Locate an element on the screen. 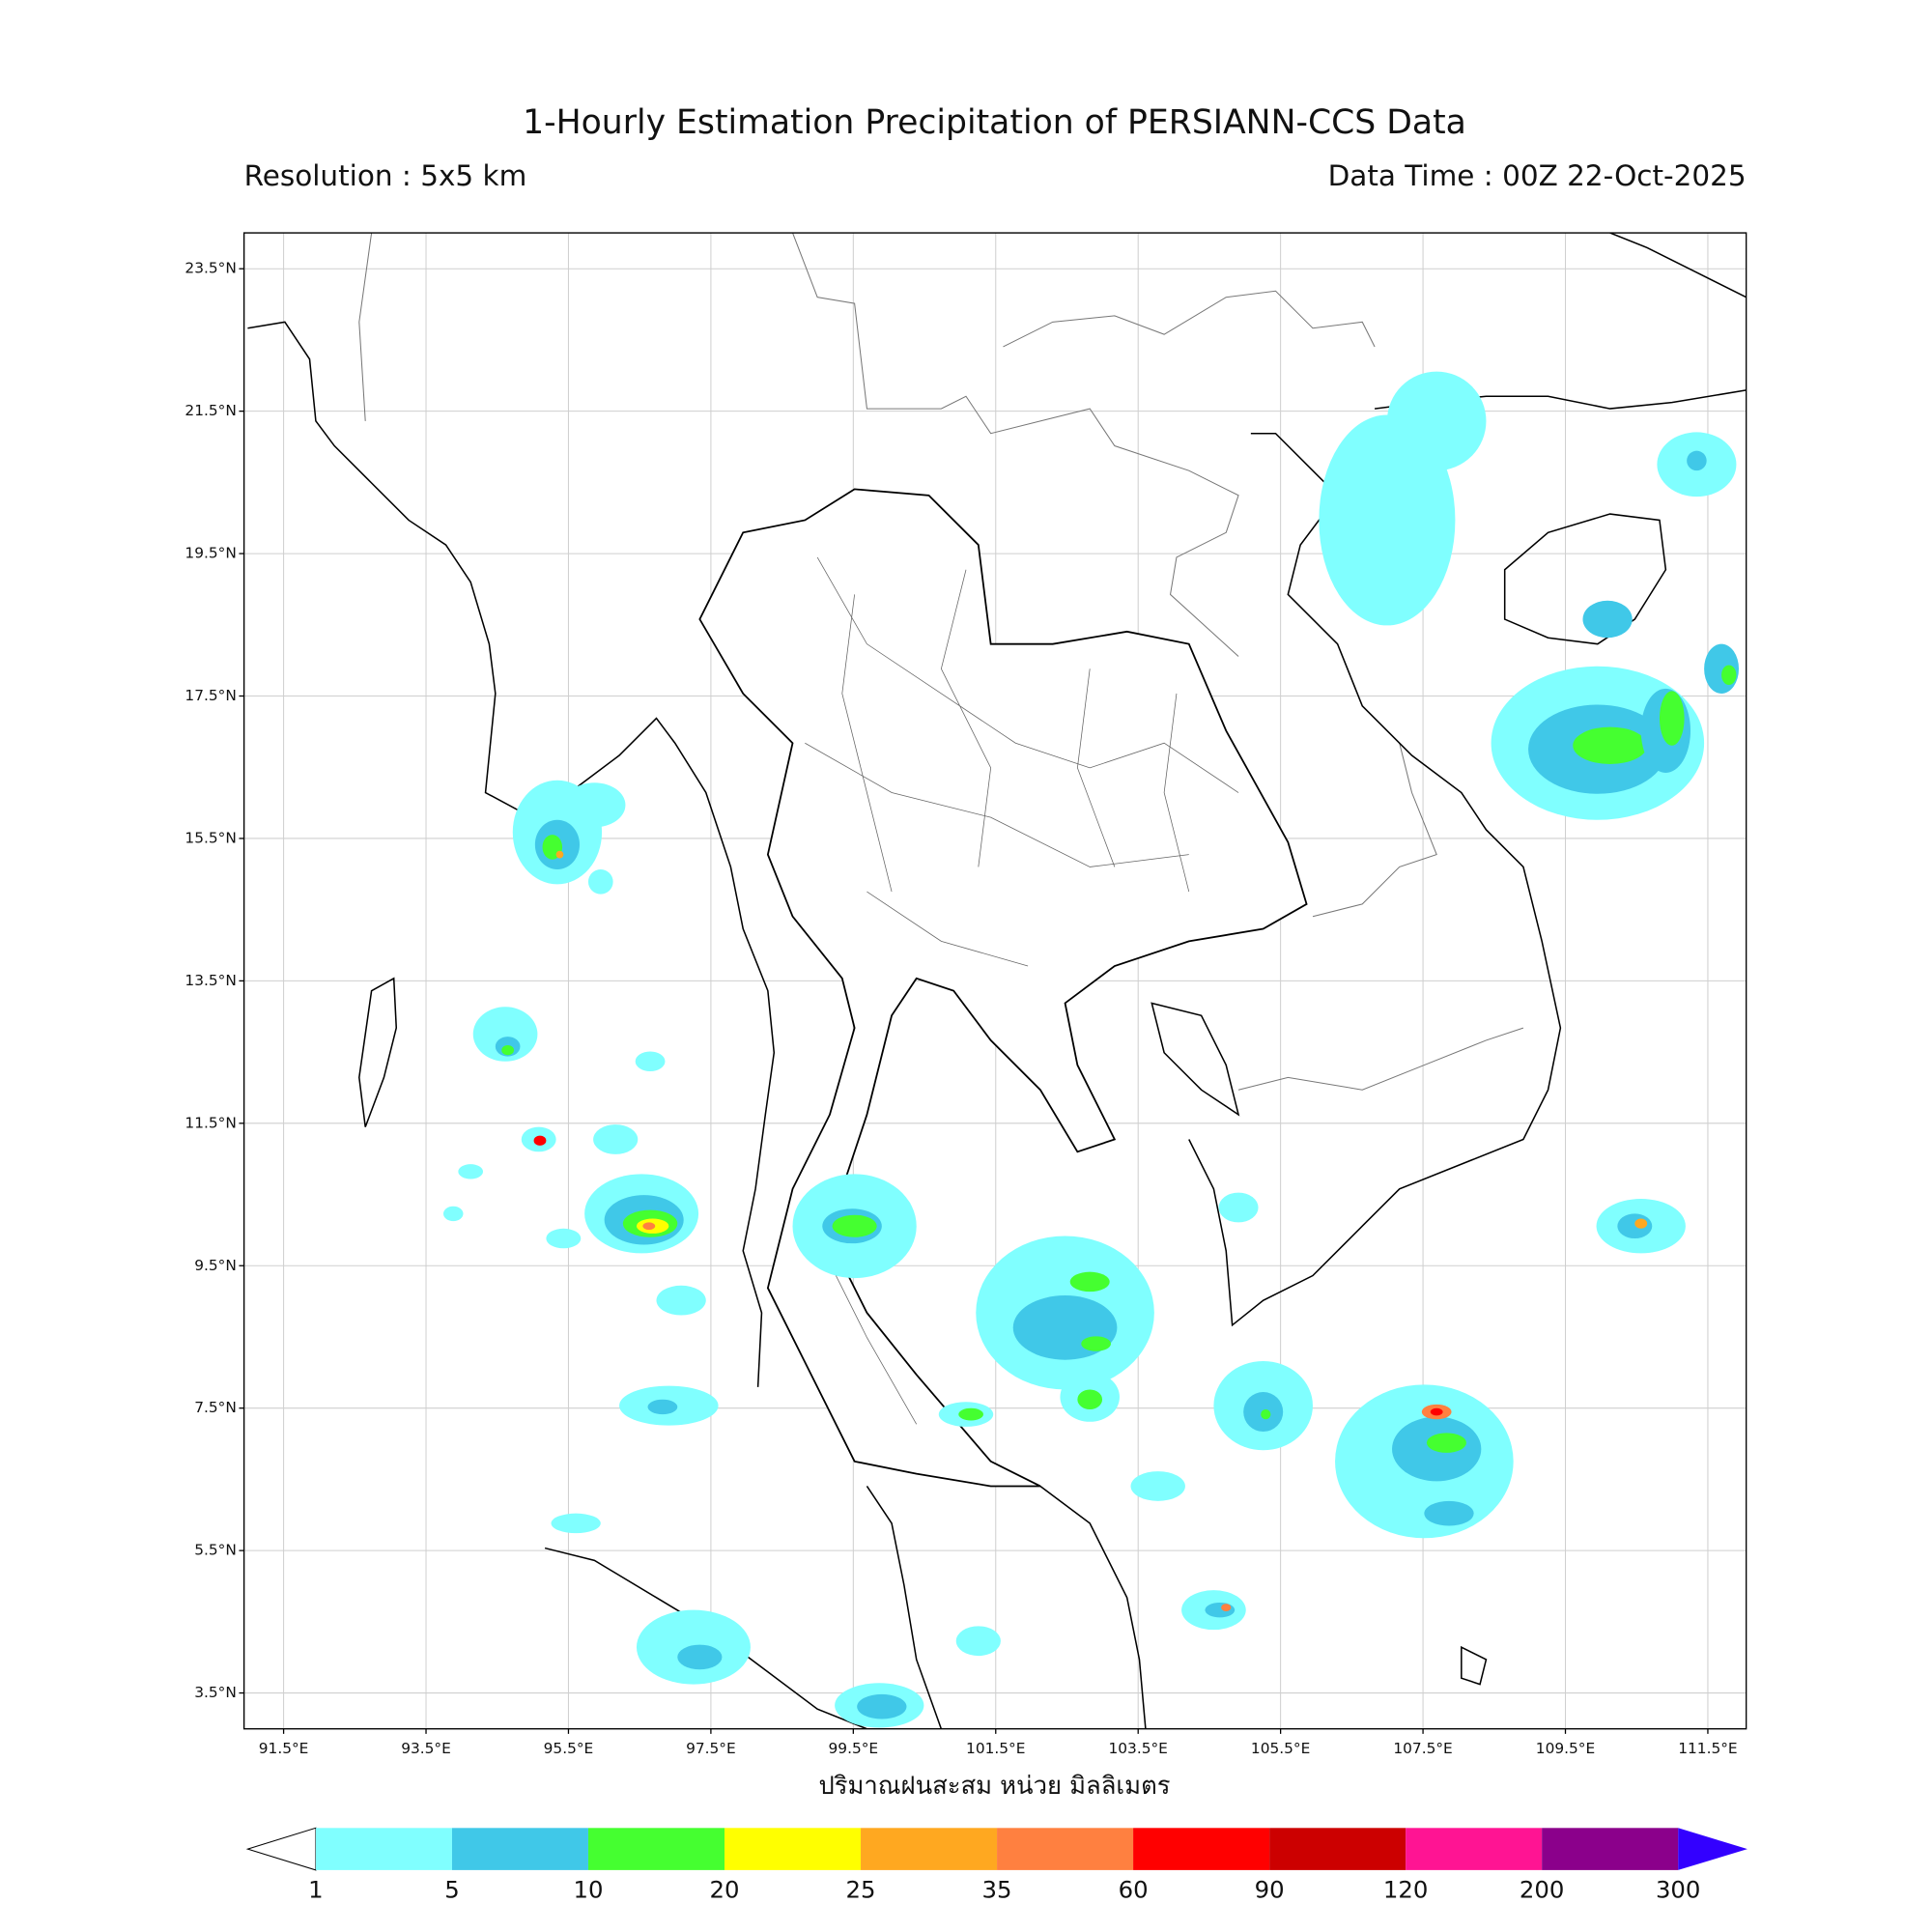  lon-tick-label: 103.5°E is located at coordinates (1137, 1748).